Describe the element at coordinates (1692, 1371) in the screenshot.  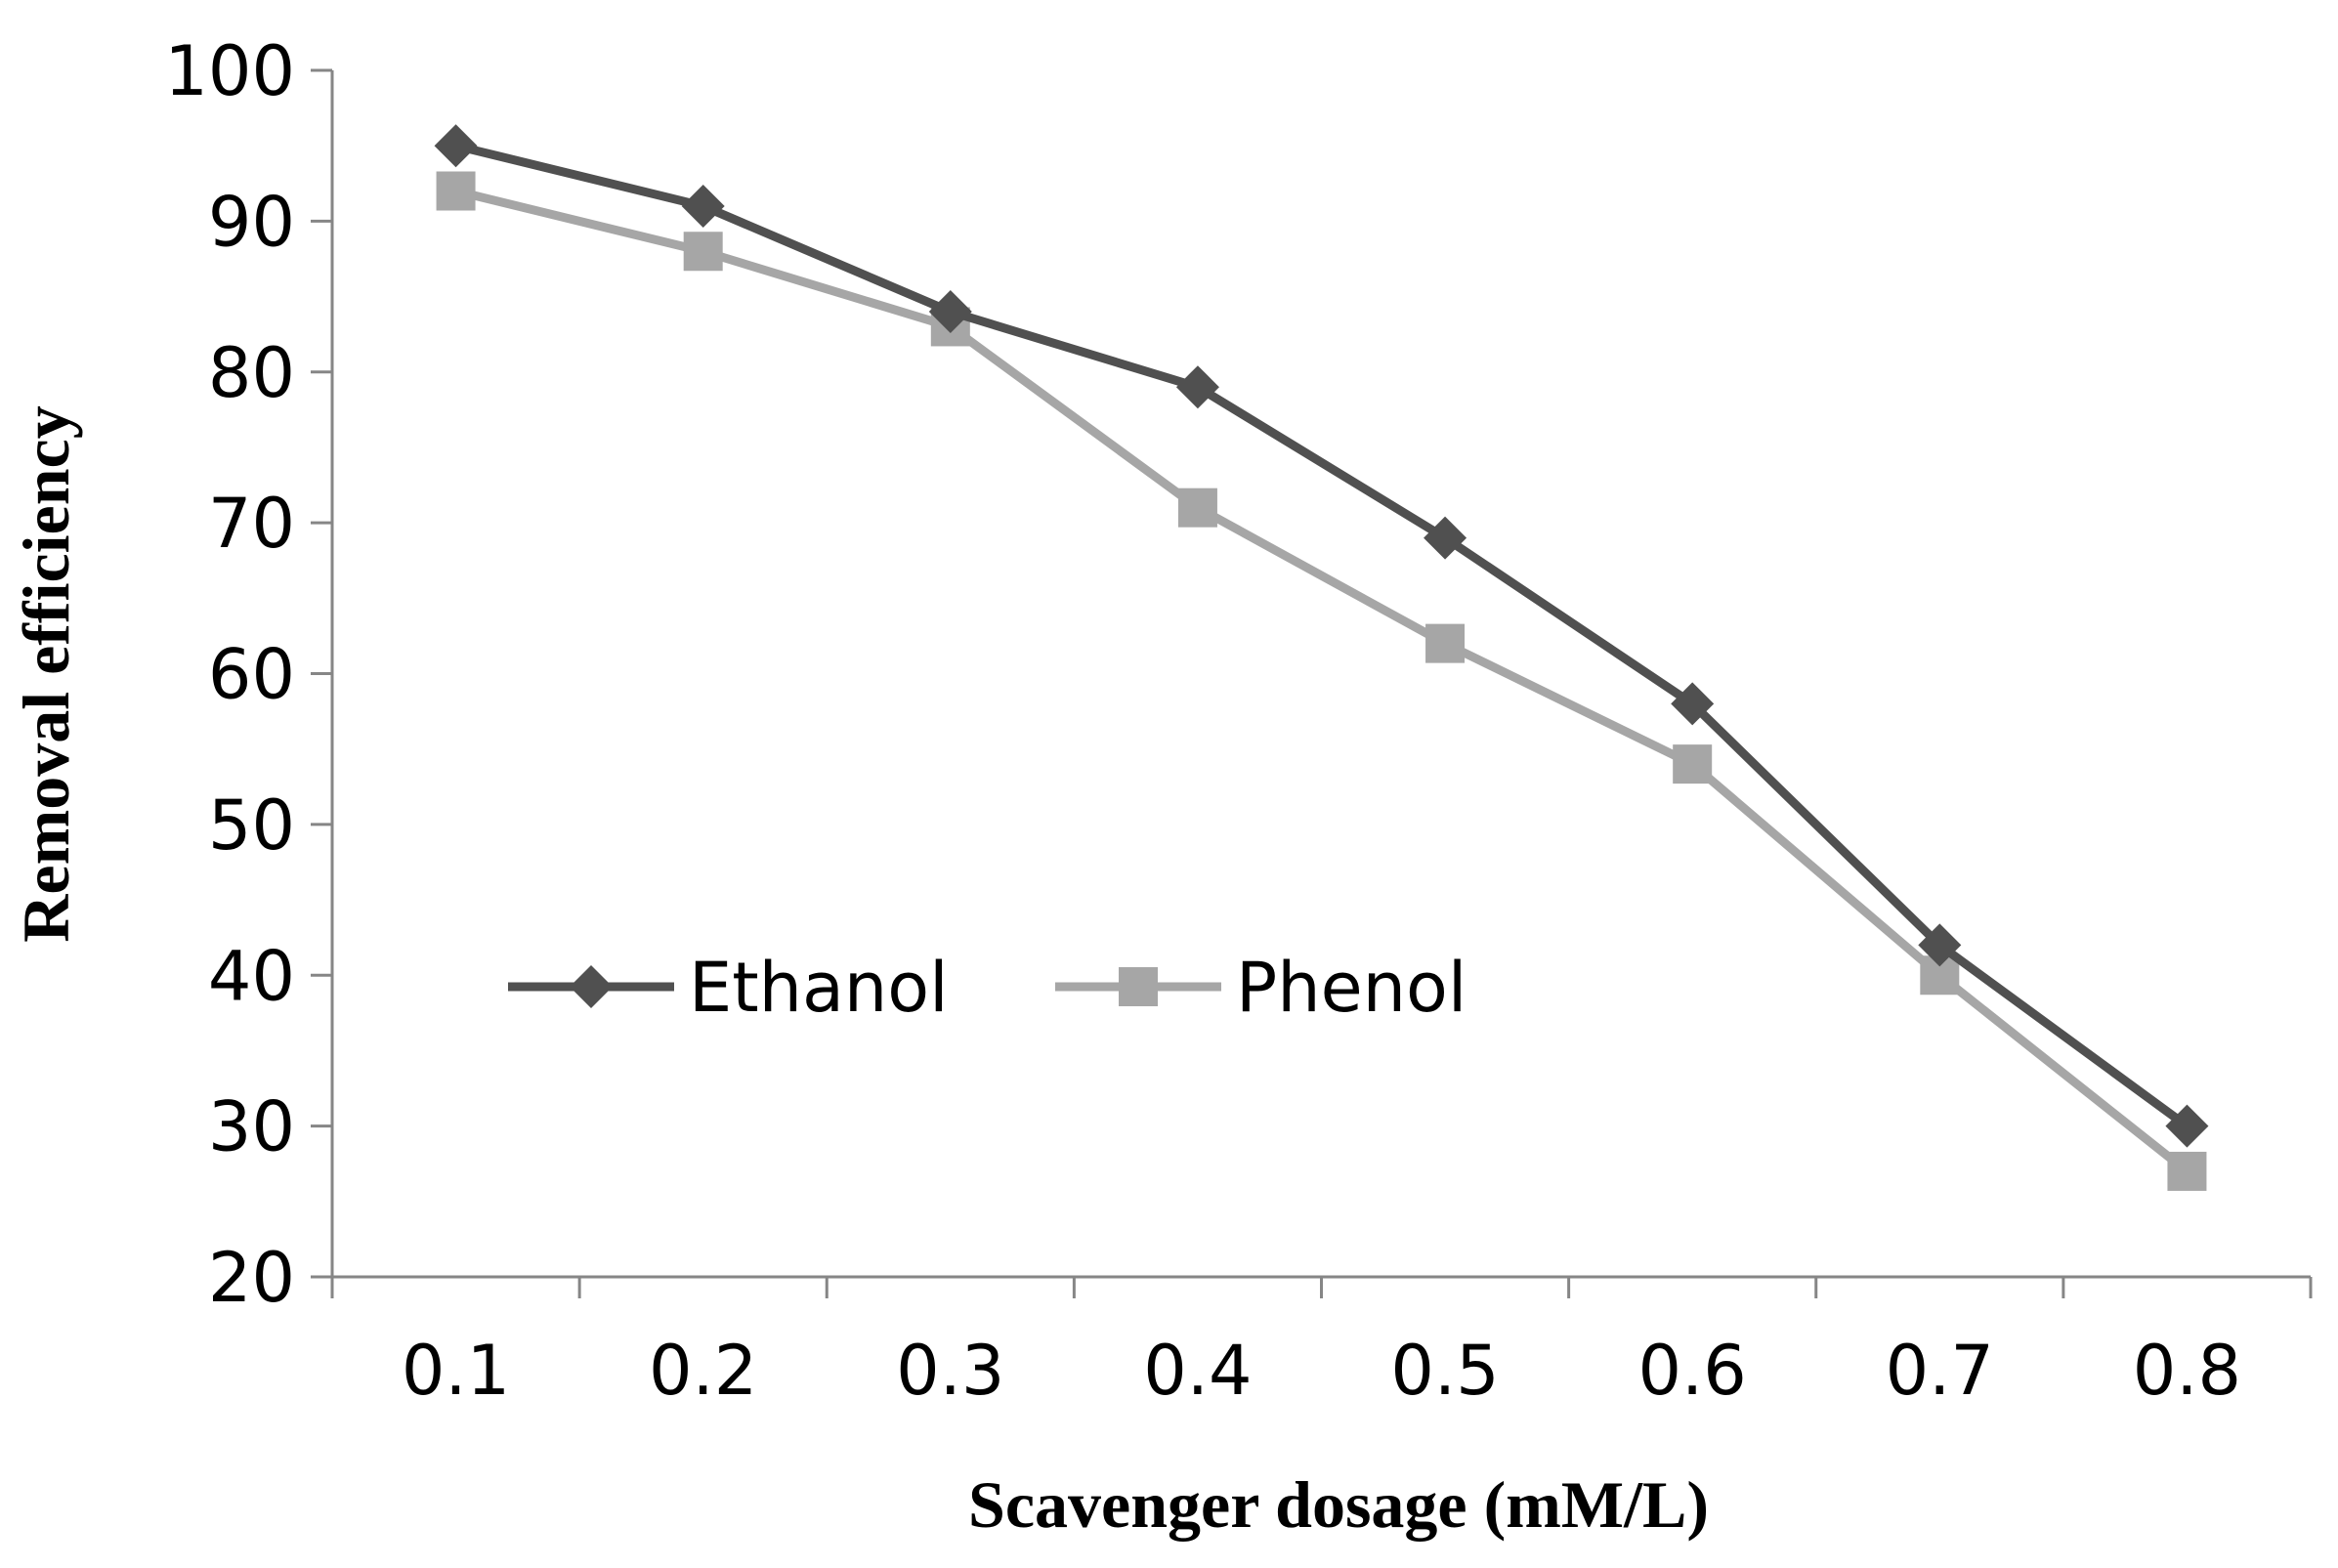
I see `x-tick-label: 0.6` at that location.